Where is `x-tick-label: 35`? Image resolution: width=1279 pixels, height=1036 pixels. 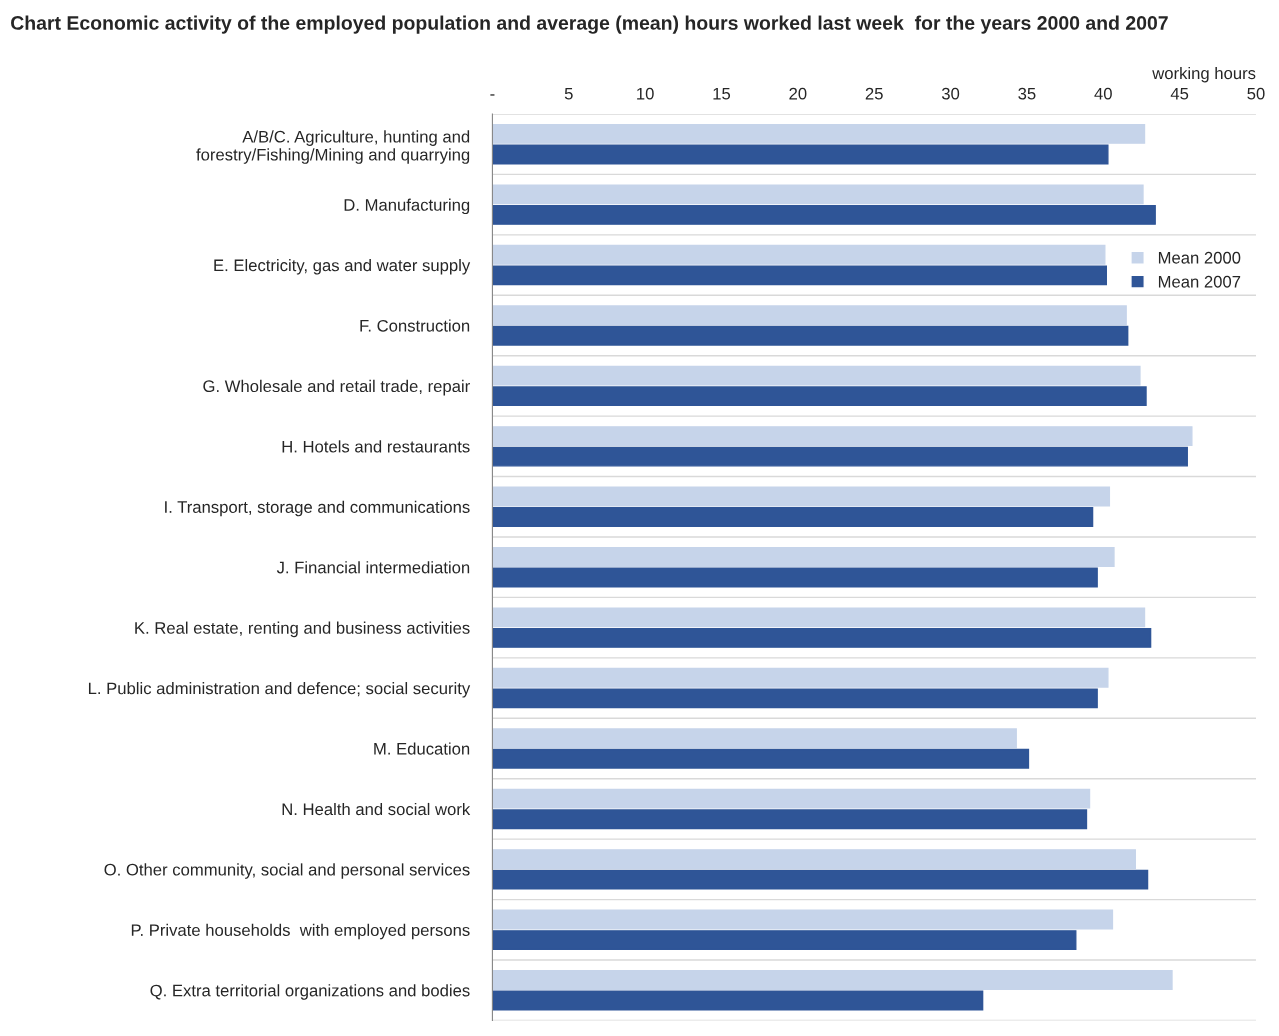 x-tick-label: 35 is located at coordinates (1027, 93).